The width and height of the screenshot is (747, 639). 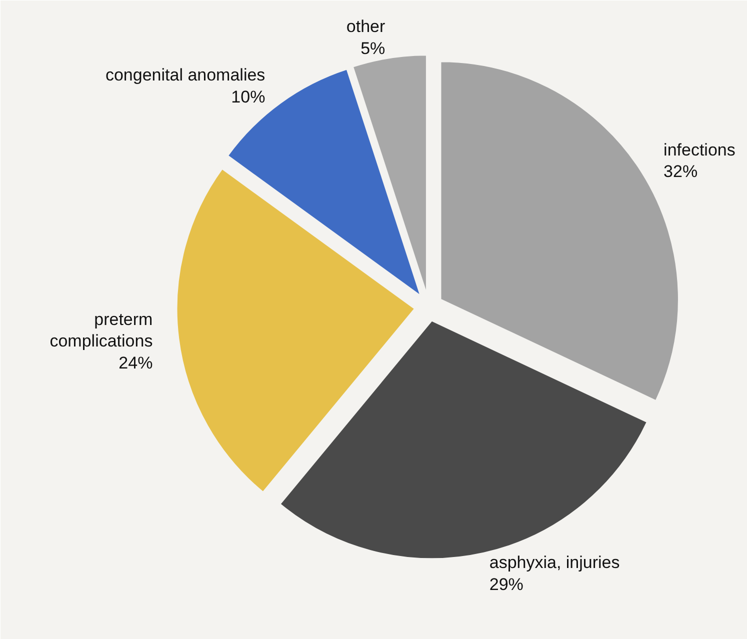 What do you see at coordinates (700, 150) in the screenshot?
I see `slice-label: infections` at bounding box center [700, 150].